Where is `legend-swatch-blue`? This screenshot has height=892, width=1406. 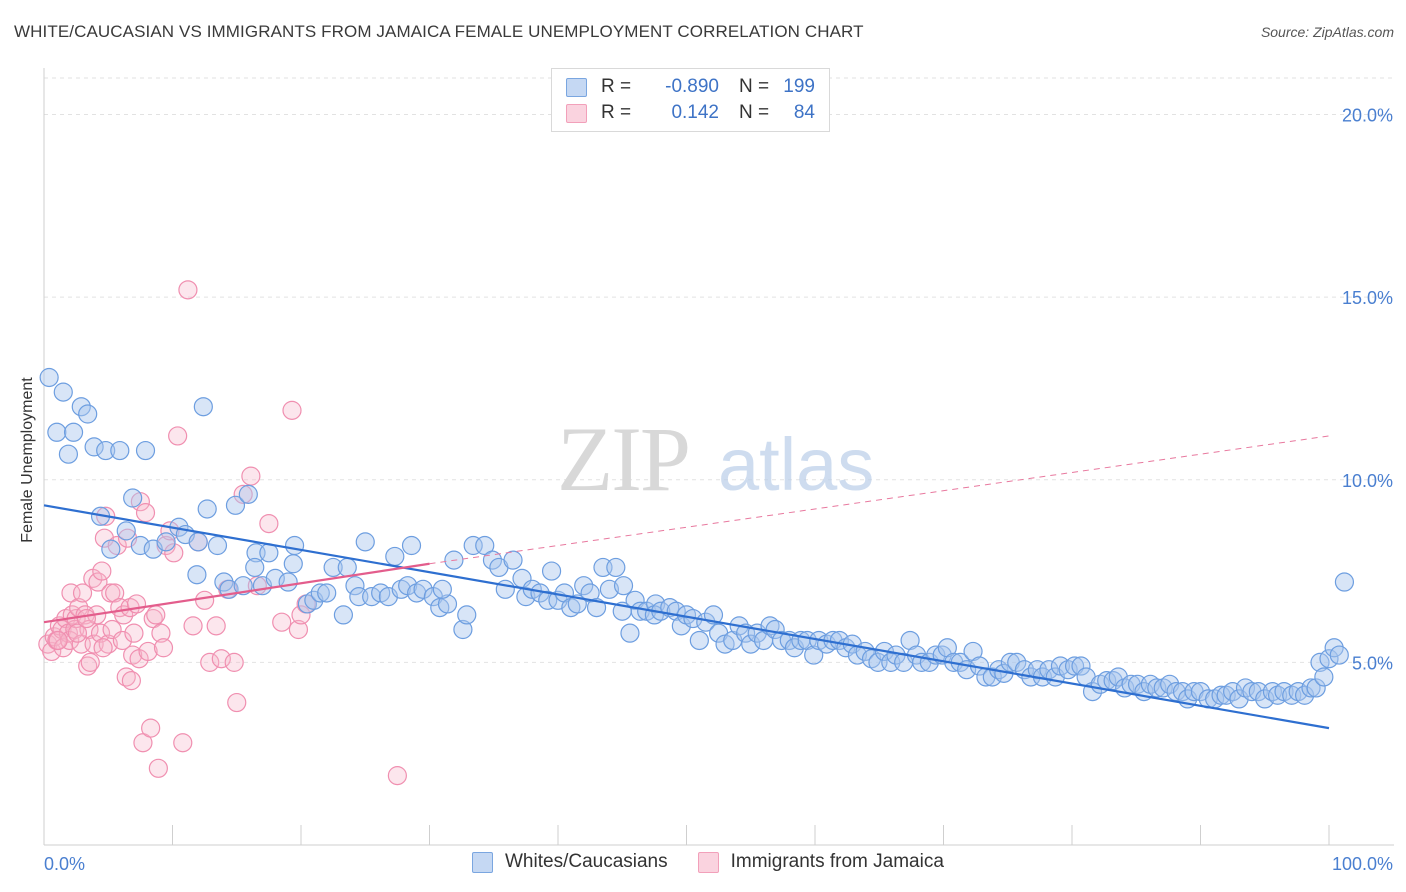 legend-swatch-blue is located at coordinates (482, 862).